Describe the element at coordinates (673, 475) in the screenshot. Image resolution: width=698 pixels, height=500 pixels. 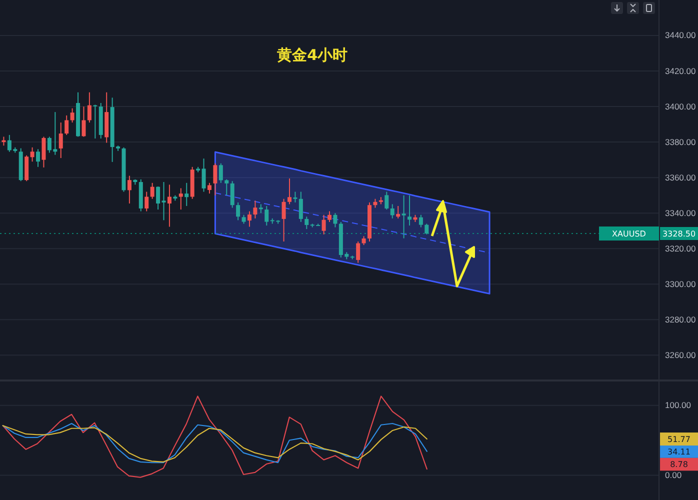
I see `y-tick-label: 0.00` at that location.